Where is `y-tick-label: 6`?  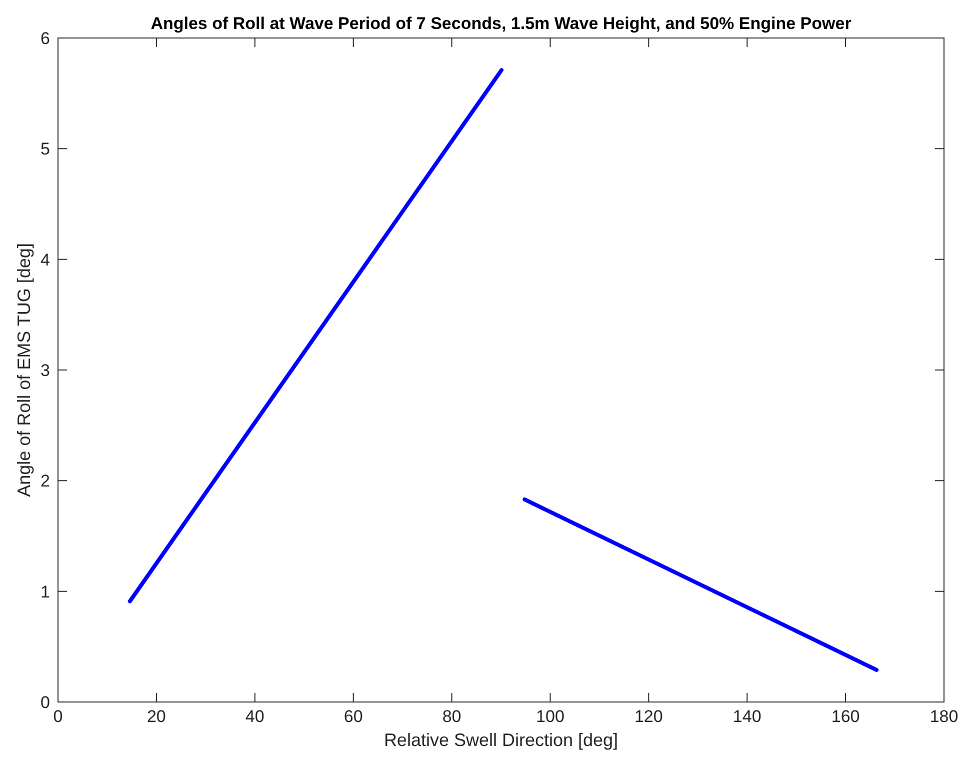
y-tick-label: 6 is located at coordinates (45, 38).